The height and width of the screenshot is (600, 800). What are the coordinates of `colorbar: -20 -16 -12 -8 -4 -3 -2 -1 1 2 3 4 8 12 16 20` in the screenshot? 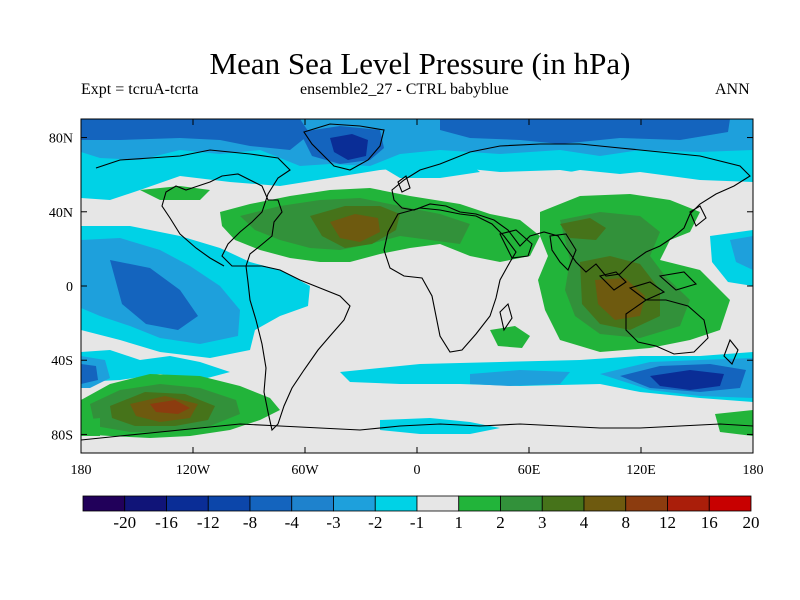 It's located at (421, 513).